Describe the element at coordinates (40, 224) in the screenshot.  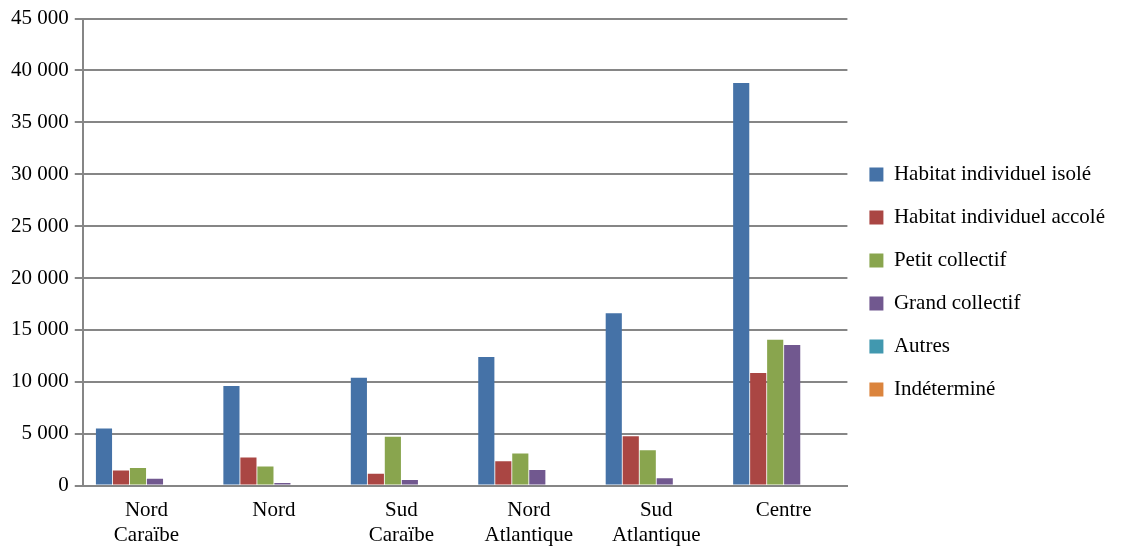
I see `y-tick-label: 25 000` at that location.